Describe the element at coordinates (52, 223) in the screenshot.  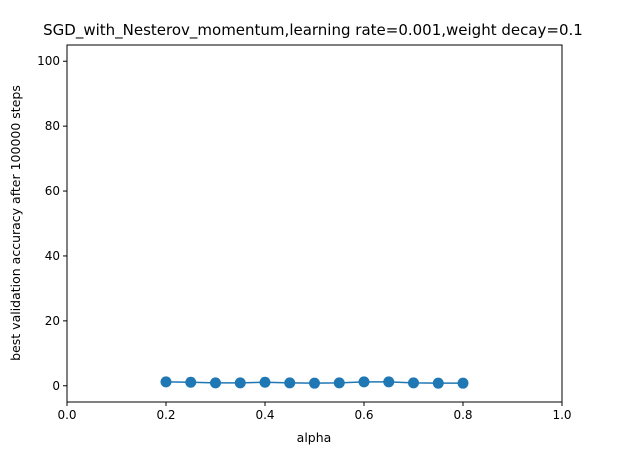
I see `y-axis: 0 20 40 60 80 100` at that location.